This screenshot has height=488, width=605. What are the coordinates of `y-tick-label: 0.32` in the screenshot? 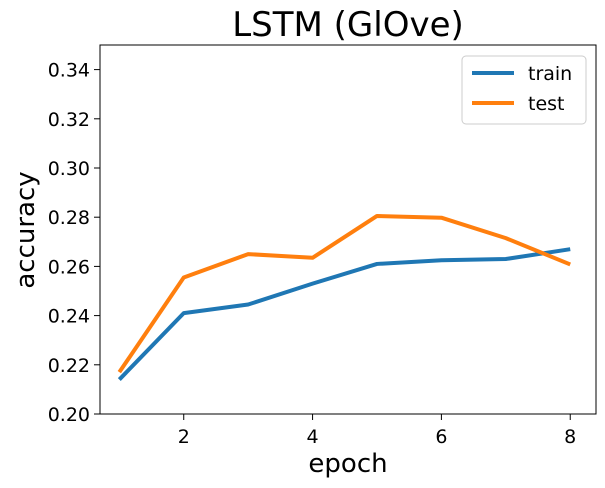 It's located at (69, 120).